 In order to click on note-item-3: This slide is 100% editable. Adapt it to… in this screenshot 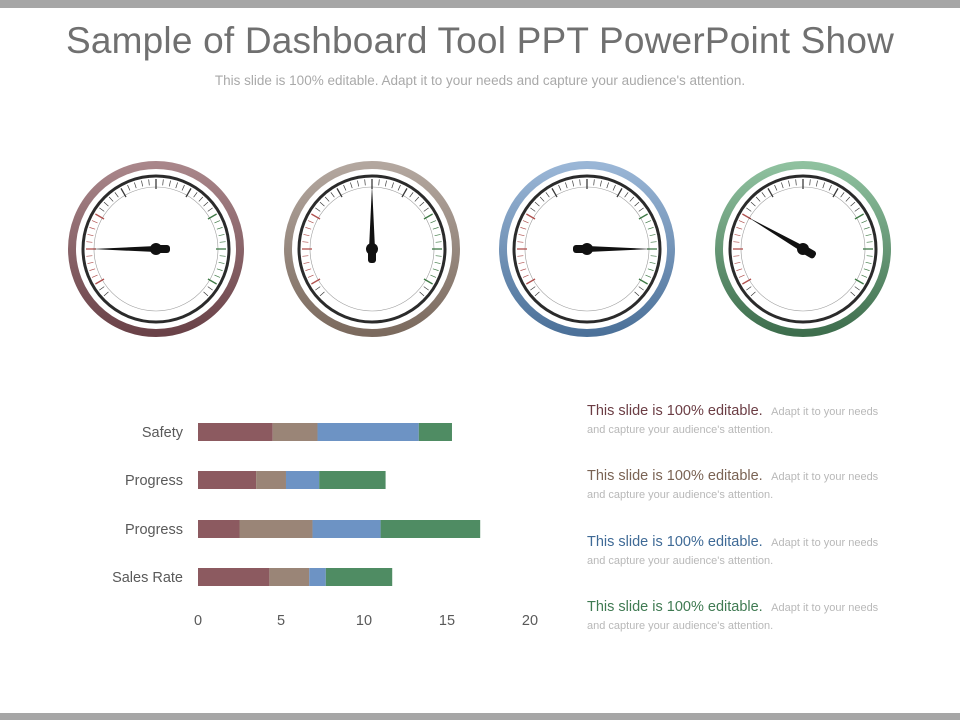, I will do `click(737, 551)`.